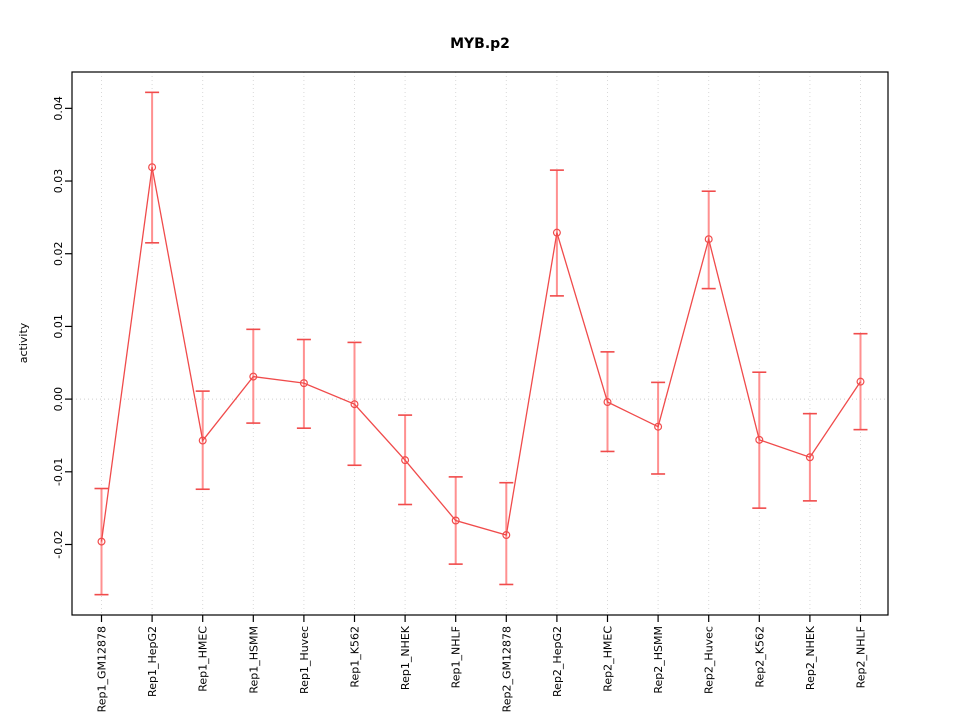 Image resolution: width=960 pixels, height=720 pixels. I want to click on y-tick-label: 0.03, so click(58, 181).